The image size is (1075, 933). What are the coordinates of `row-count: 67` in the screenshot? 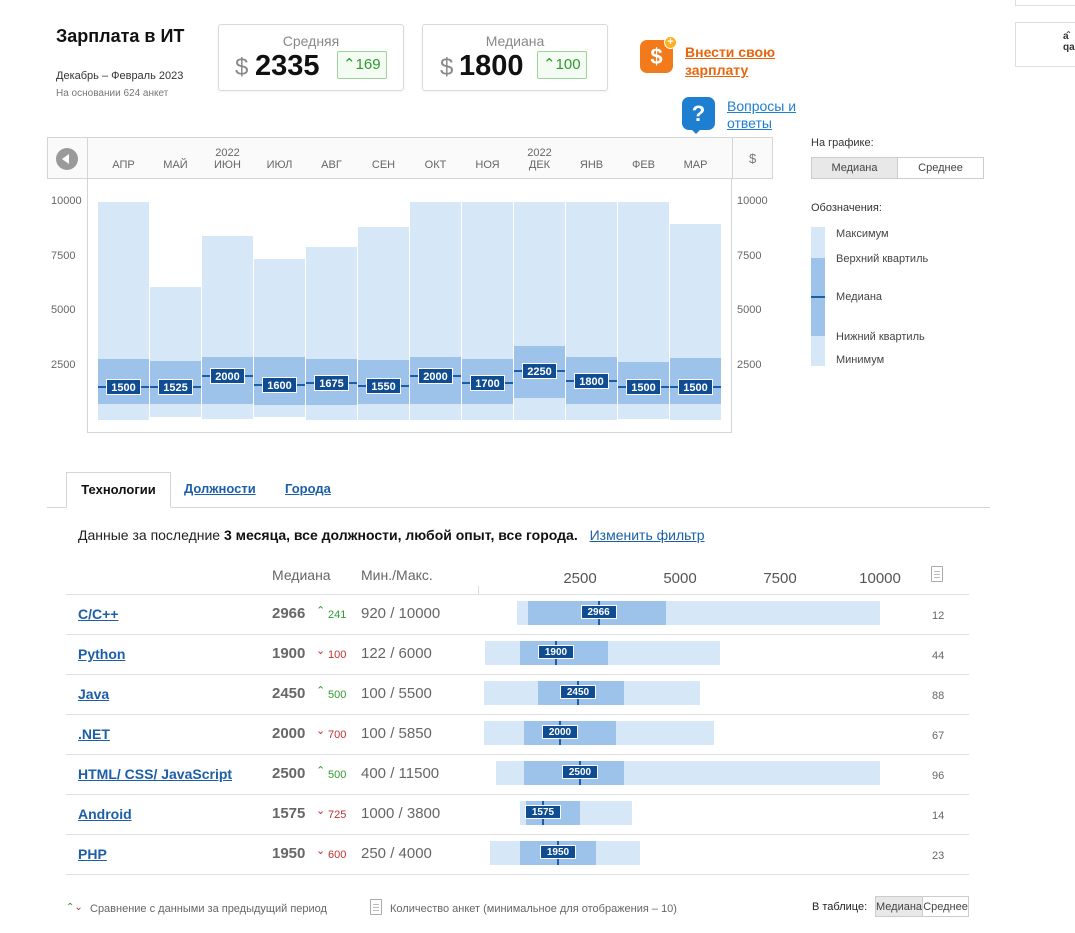 It's located at (938, 736).